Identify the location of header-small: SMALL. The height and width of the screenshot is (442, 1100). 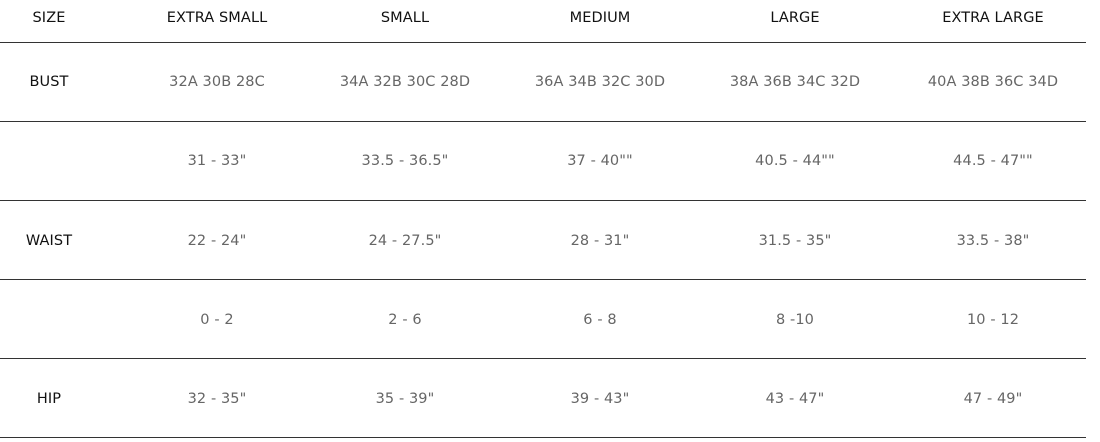
(405, 18).